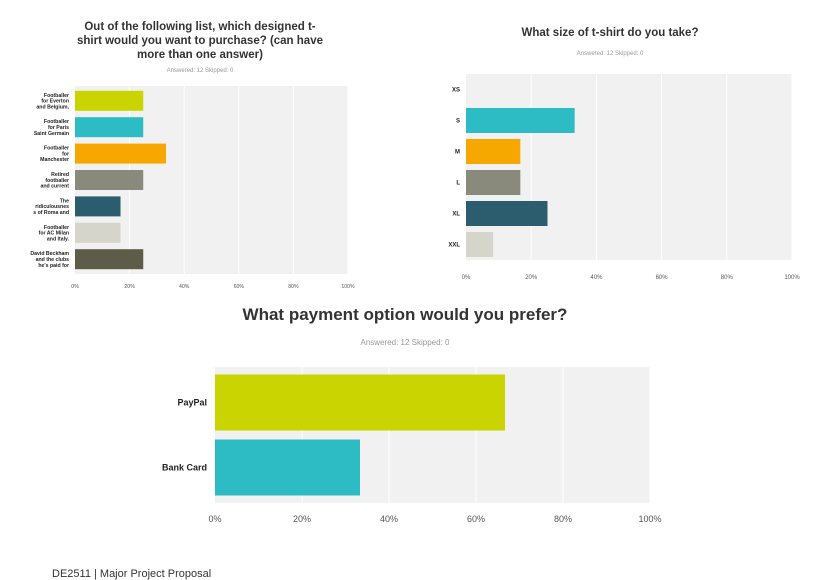 The image size is (835, 580). What do you see at coordinates (405, 314) in the screenshot?
I see `payment-chart-title: What payment option would you prefer?` at bounding box center [405, 314].